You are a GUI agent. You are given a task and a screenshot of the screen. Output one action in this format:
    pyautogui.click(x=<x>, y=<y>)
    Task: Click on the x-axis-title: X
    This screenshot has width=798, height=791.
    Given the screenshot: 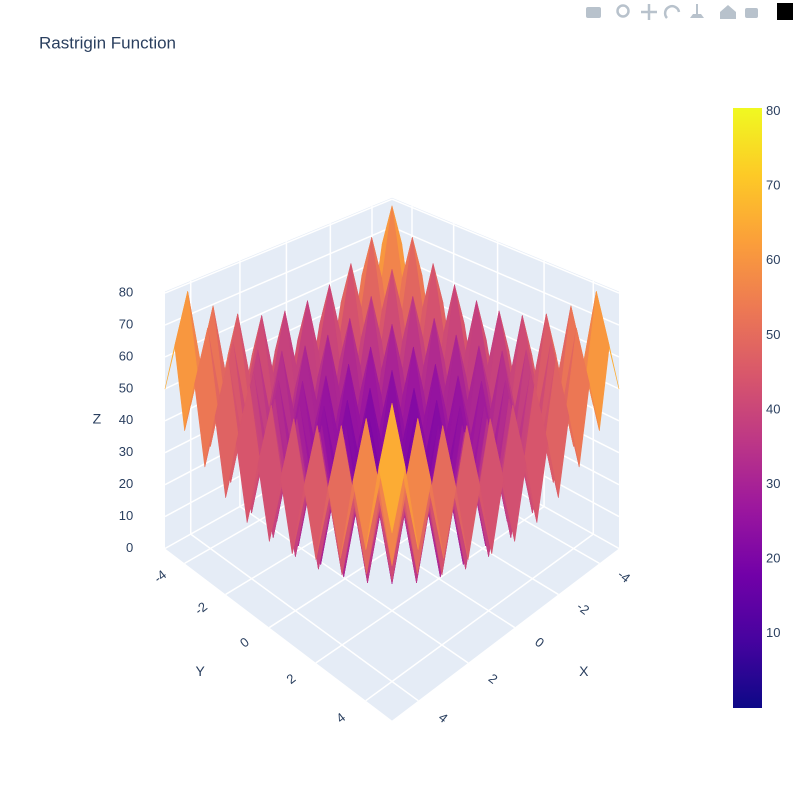 What is the action you would take?
    pyautogui.click(x=584, y=671)
    